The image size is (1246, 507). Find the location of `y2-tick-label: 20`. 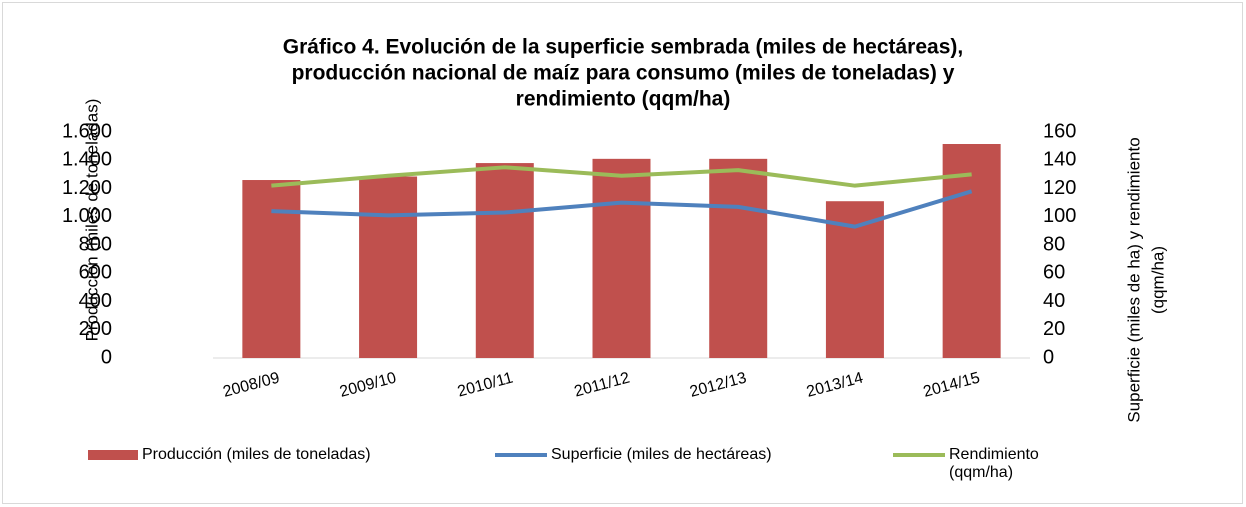

y2-tick-label: 20 is located at coordinates (1054, 329).